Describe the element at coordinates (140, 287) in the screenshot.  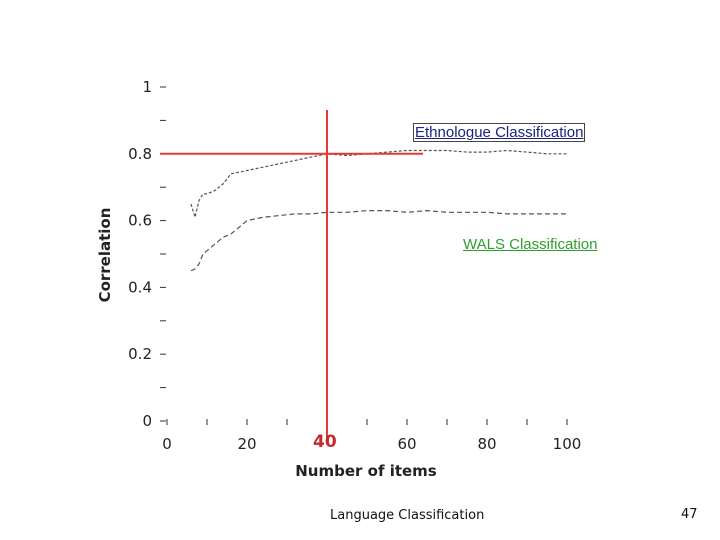
I see `y-tick-label: 0.4` at that location.